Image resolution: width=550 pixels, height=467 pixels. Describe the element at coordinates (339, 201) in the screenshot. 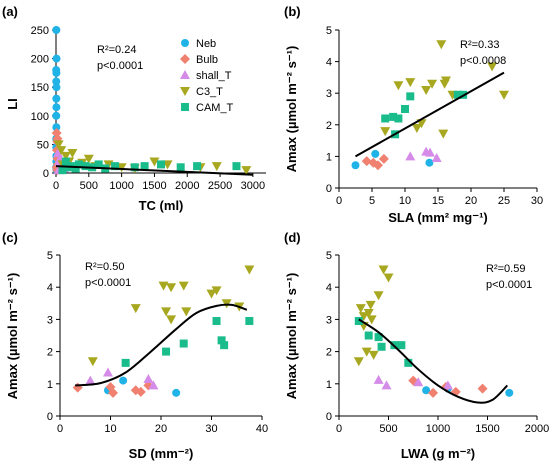

I see `x-tick-label: 0` at that location.